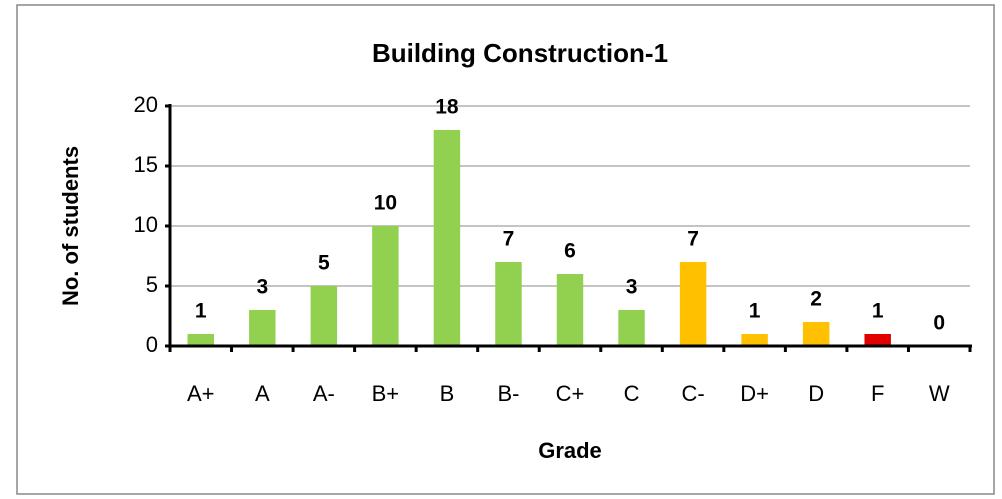 The height and width of the screenshot is (499, 1002). I want to click on data-label: 6, so click(570, 251).